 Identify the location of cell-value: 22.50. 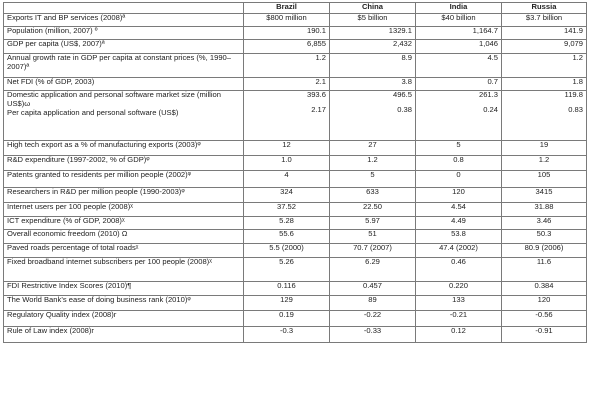
(372, 206).